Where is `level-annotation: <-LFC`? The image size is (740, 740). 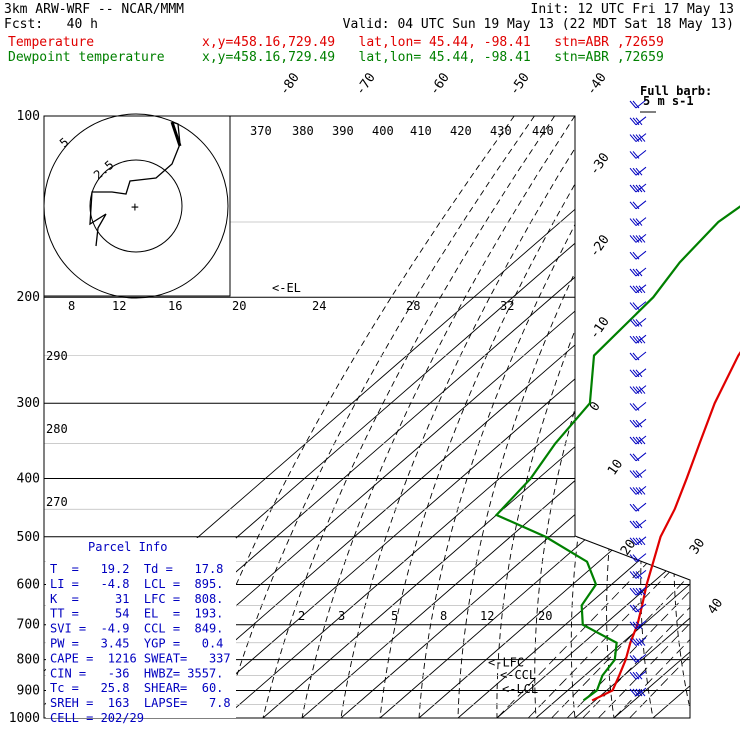
level-annotation: <-LFC is located at coordinates (506, 662).